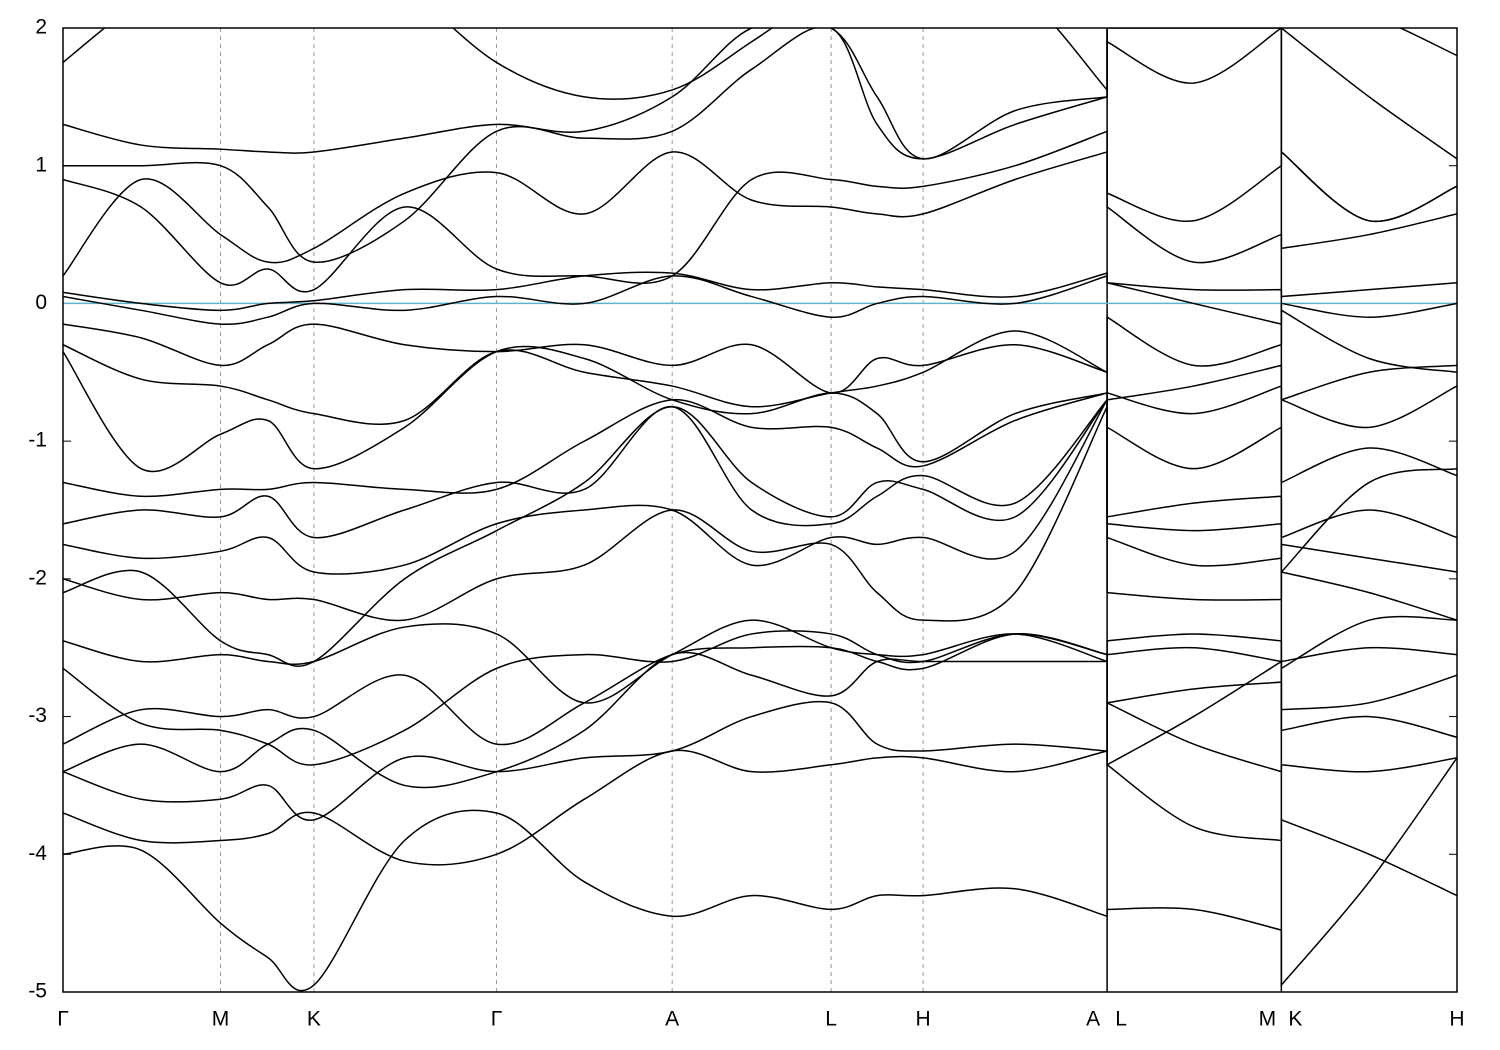 Image resolution: width=1500 pixels, height=1050 pixels. What do you see at coordinates (37, 991) in the screenshot?
I see `y-tick-label: -5` at bounding box center [37, 991].